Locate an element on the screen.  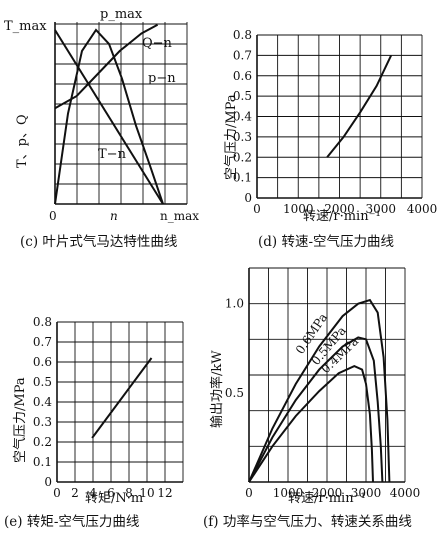
panel-c-x-tick-n: n is located at coordinates (114, 216).